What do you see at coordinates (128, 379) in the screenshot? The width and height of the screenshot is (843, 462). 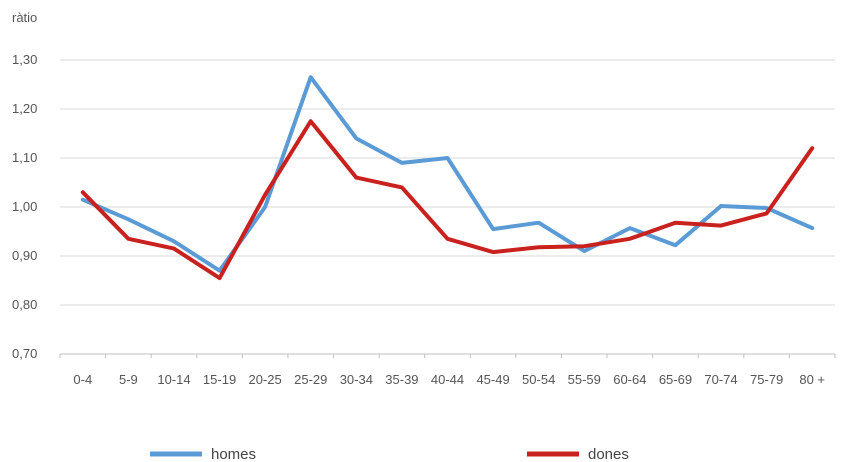 I see `x-tick-label: 5-9` at bounding box center [128, 379].